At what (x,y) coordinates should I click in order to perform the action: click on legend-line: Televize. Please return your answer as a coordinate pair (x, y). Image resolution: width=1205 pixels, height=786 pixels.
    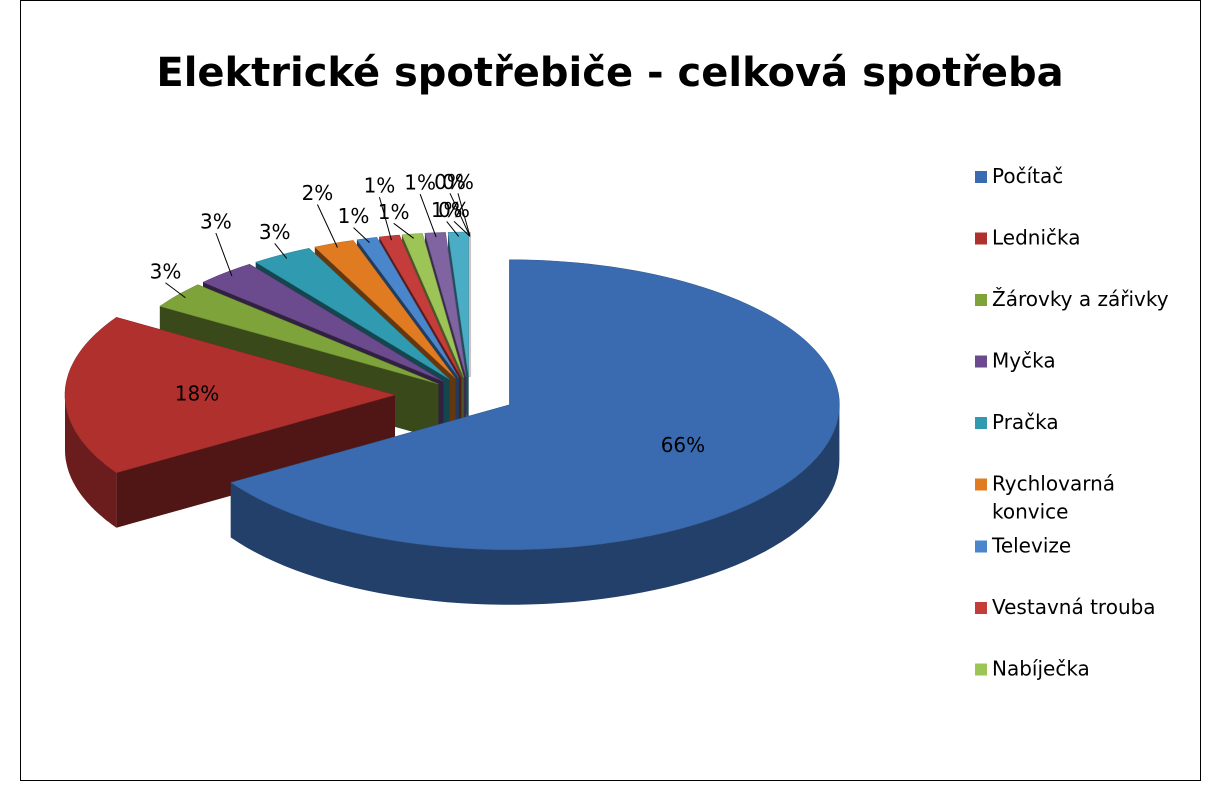
    Looking at the image, I should click on (1031, 545).